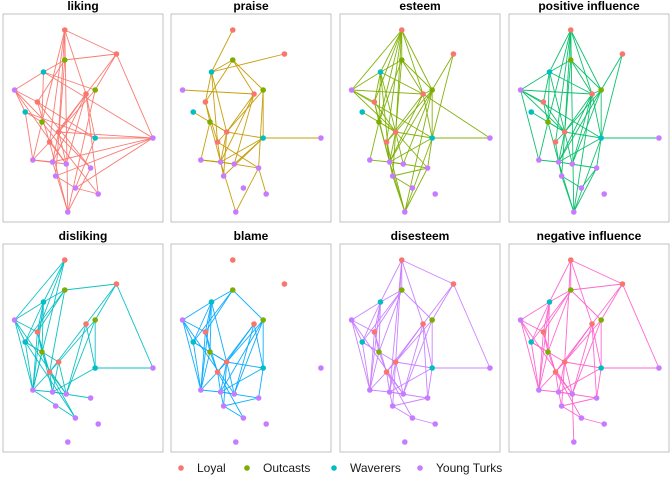  What do you see at coordinates (366, 468) in the screenshot?
I see `legend-item-waverers: Waverers` at bounding box center [366, 468].